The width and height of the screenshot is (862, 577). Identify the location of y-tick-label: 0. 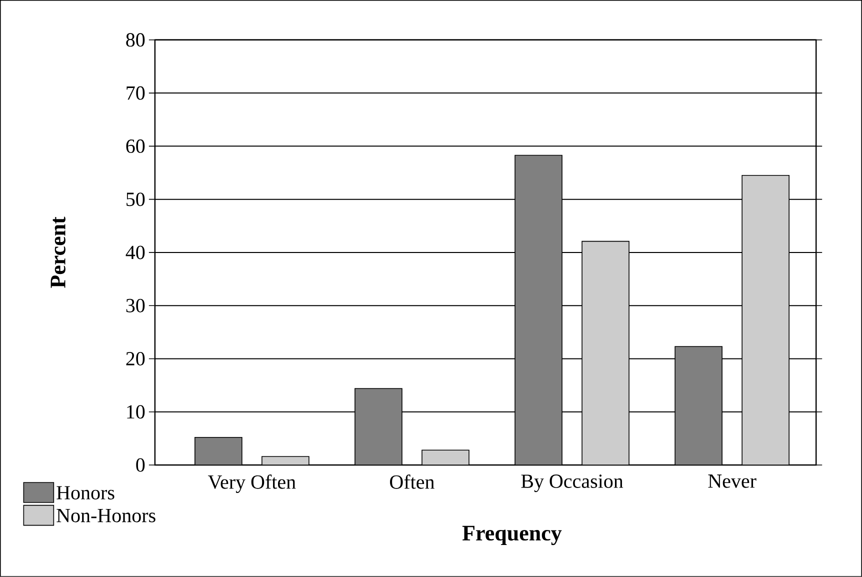
(140, 465).